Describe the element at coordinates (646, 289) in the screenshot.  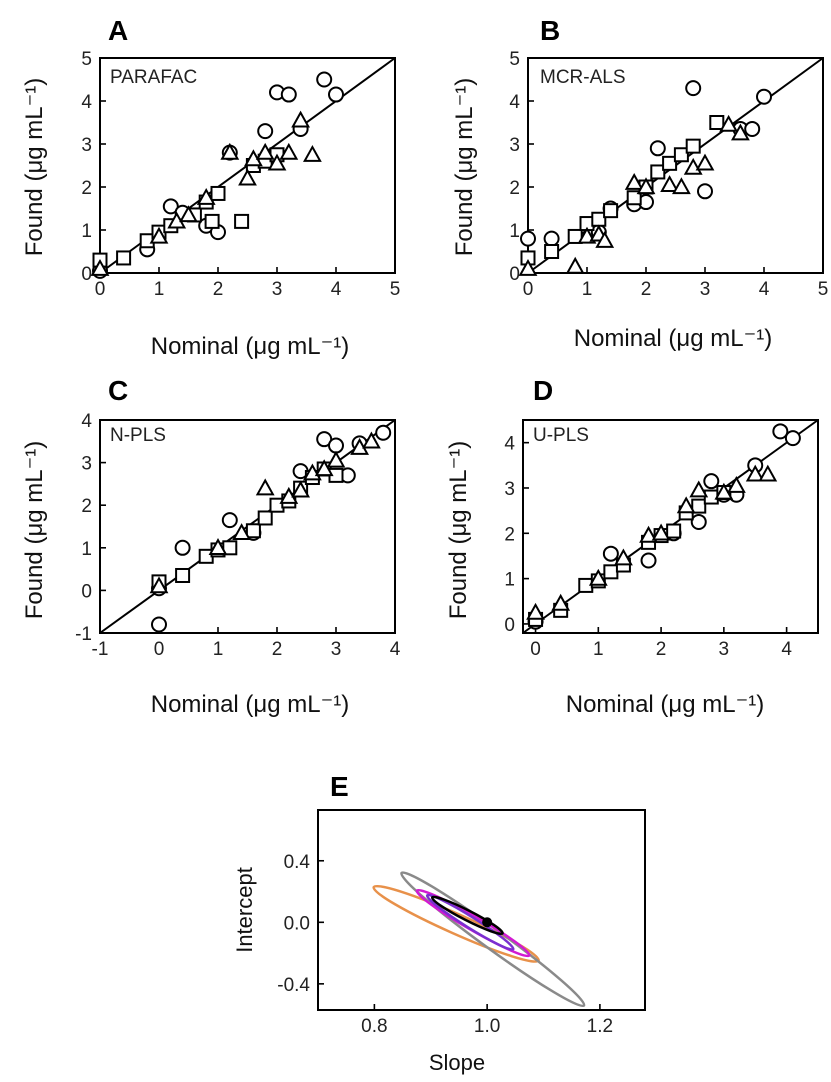
I see `x-tick-label-b: 2` at that location.